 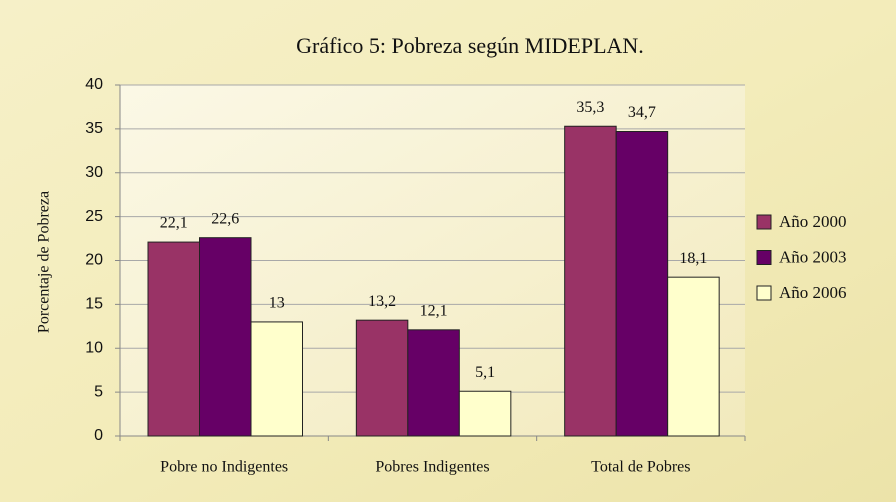 What do you see at coordinates (94, 347) in the screenshot?
I see `y-tick-label: 10` at bounding box center [94, 347].